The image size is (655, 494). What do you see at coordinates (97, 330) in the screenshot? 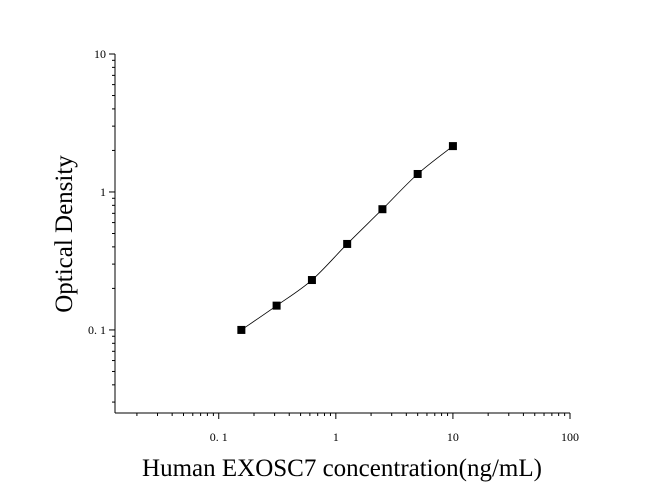
I see `y-tick-label: 0. 1` at bounding box center [97, 330].